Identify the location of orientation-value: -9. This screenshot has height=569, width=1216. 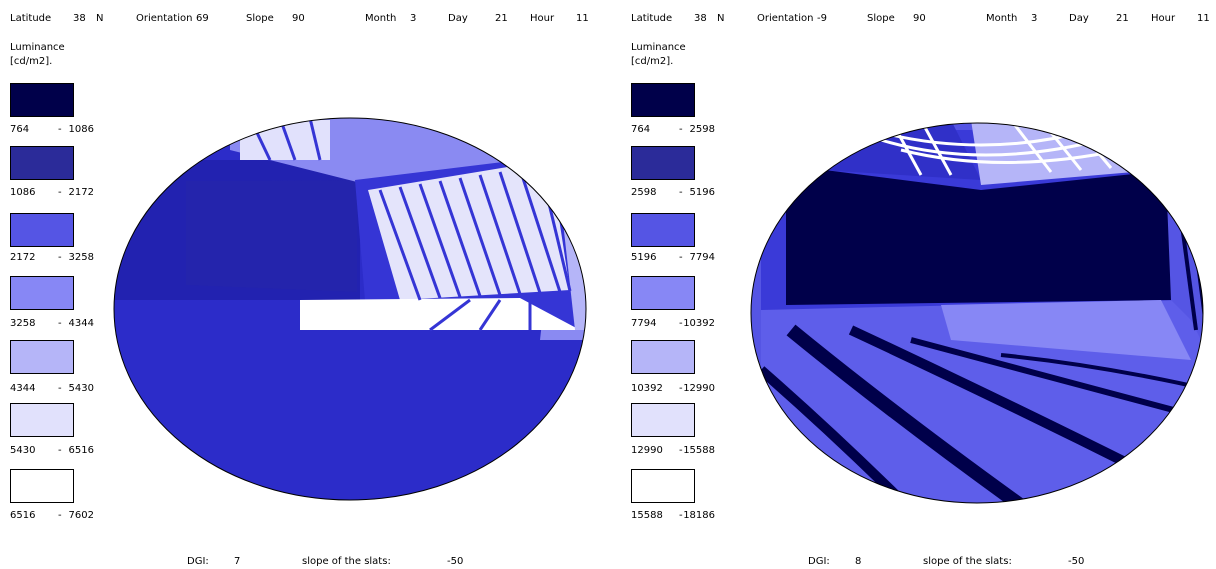
(822, 18).